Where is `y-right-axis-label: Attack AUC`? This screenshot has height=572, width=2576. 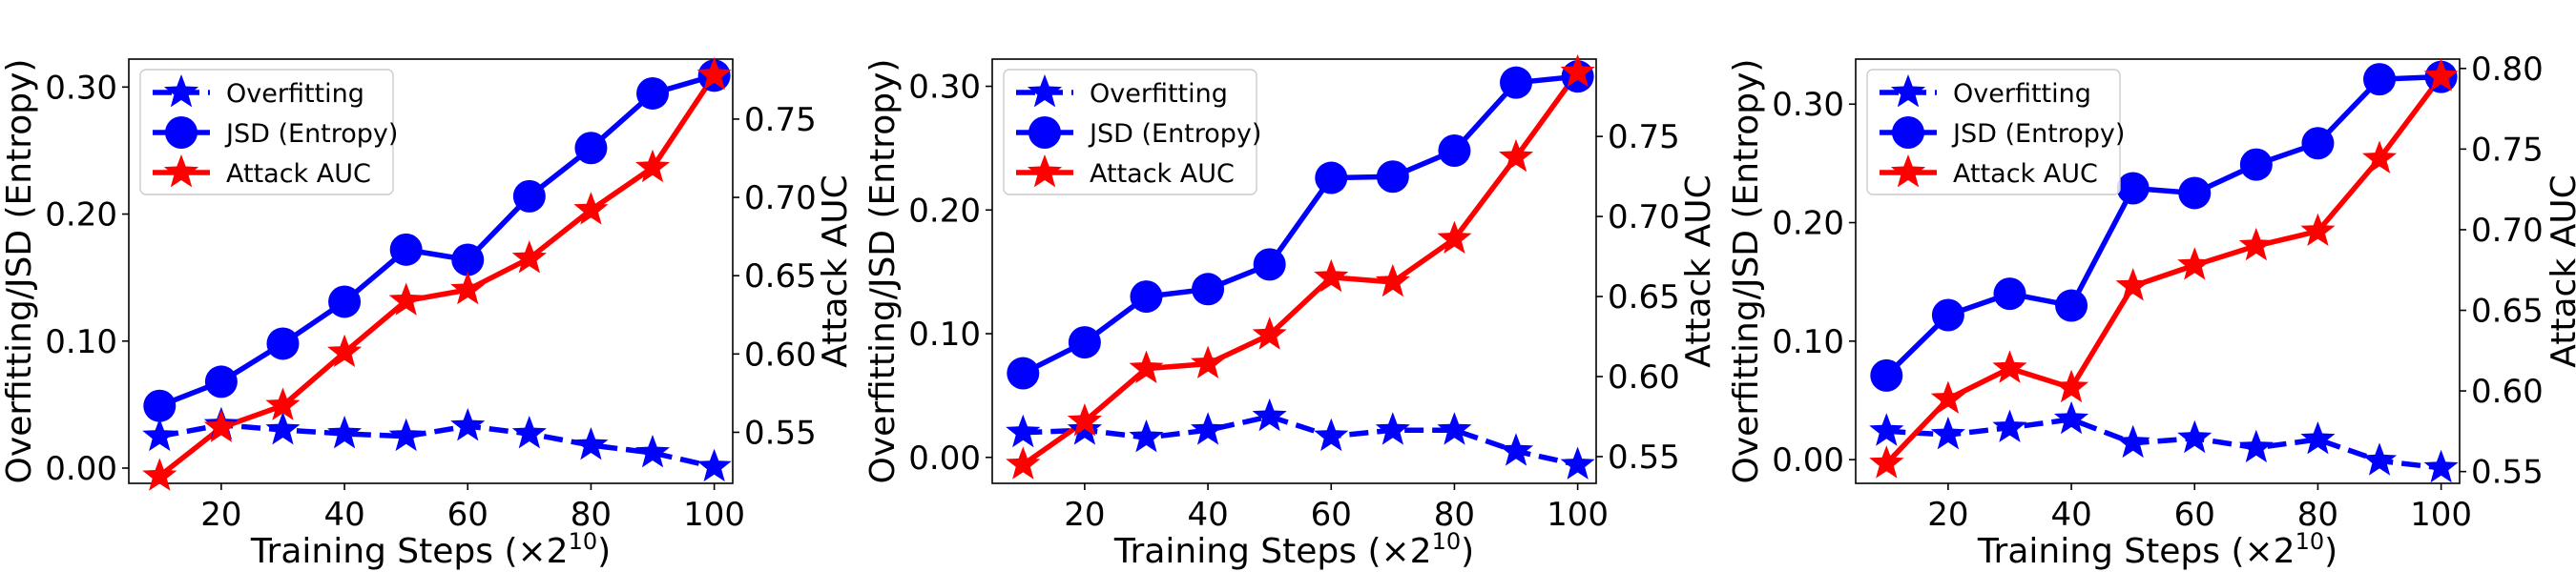 y-right-axis-label: Attack AUC is located at coordinates (1698, 270).